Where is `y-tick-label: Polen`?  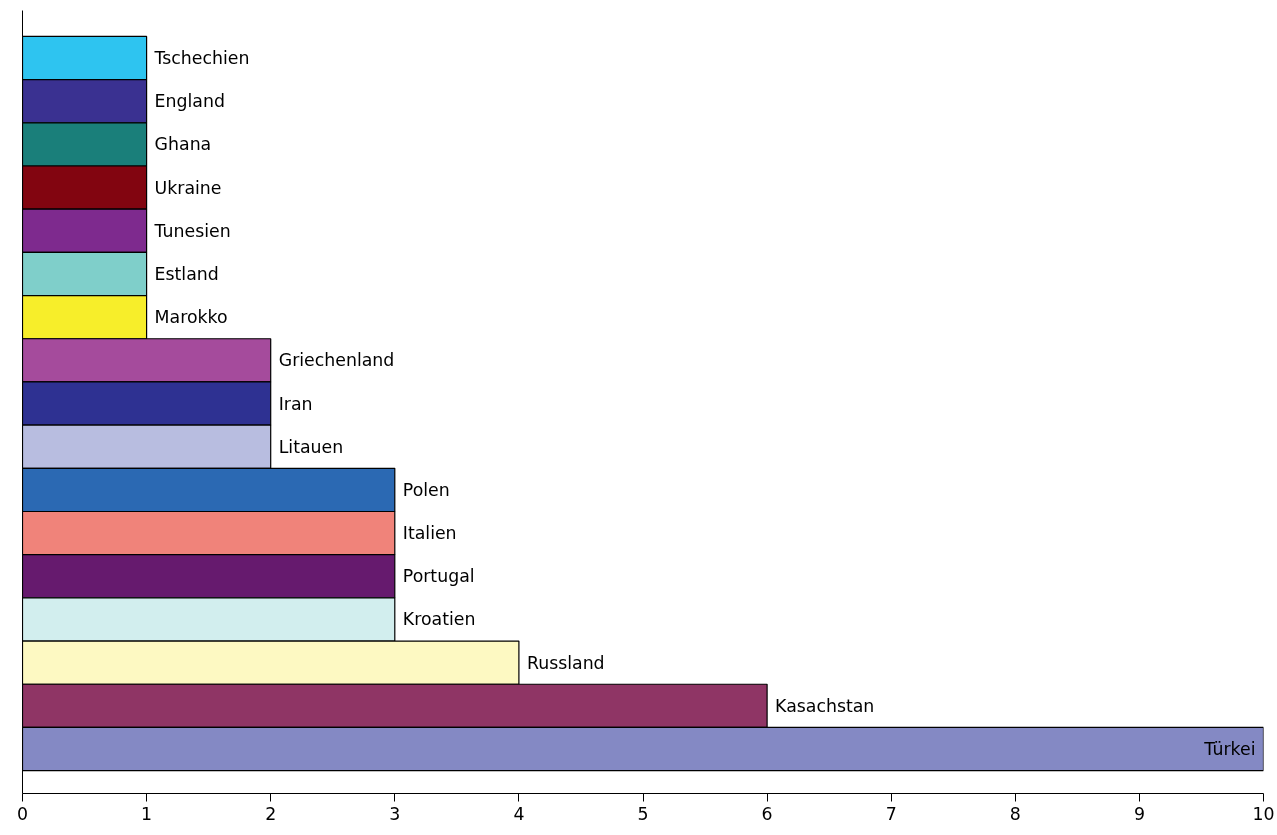
y-tick-label: Polen is located at coordinates (426, 489).